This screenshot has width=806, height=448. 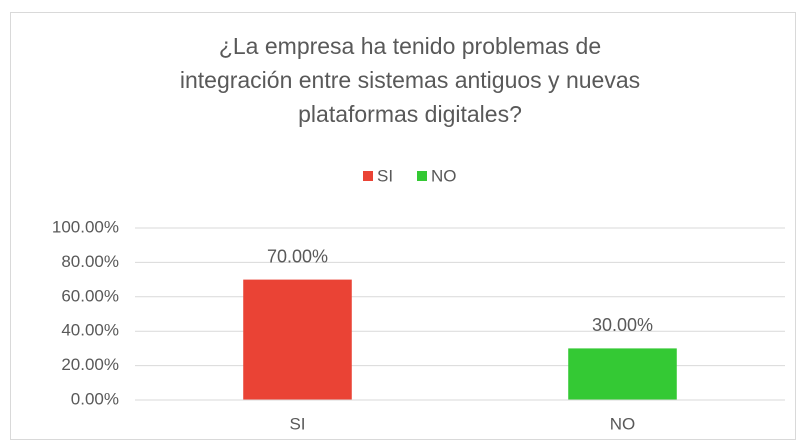 I want to click on y-tick-label: 0.00%, so click(x=95, y=398).